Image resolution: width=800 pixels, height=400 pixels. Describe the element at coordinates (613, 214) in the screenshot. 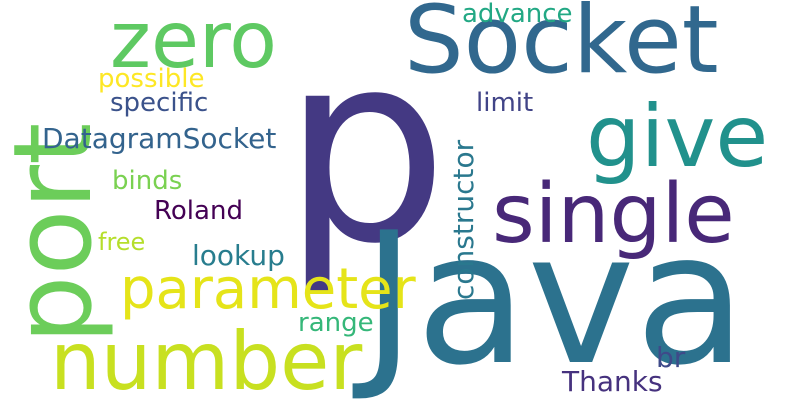

I see `word-single: single` at that location.